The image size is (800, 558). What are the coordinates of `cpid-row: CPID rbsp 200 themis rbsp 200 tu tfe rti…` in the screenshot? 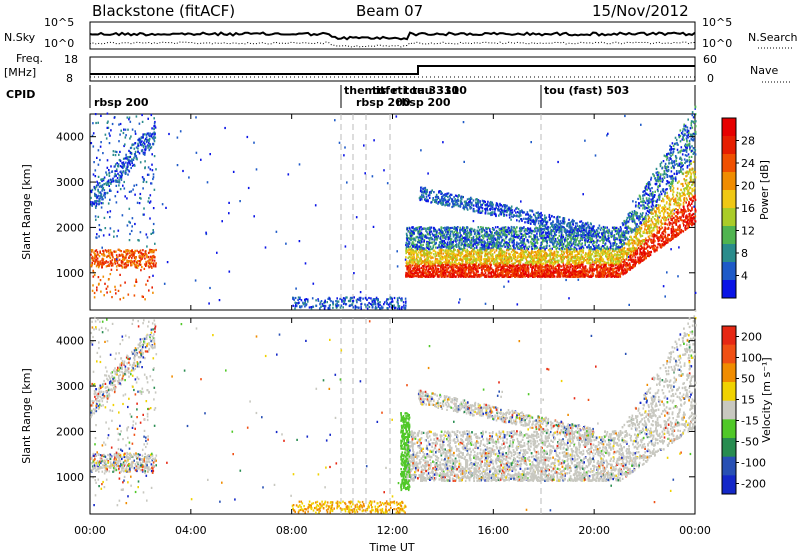 It's located at (350, 96).